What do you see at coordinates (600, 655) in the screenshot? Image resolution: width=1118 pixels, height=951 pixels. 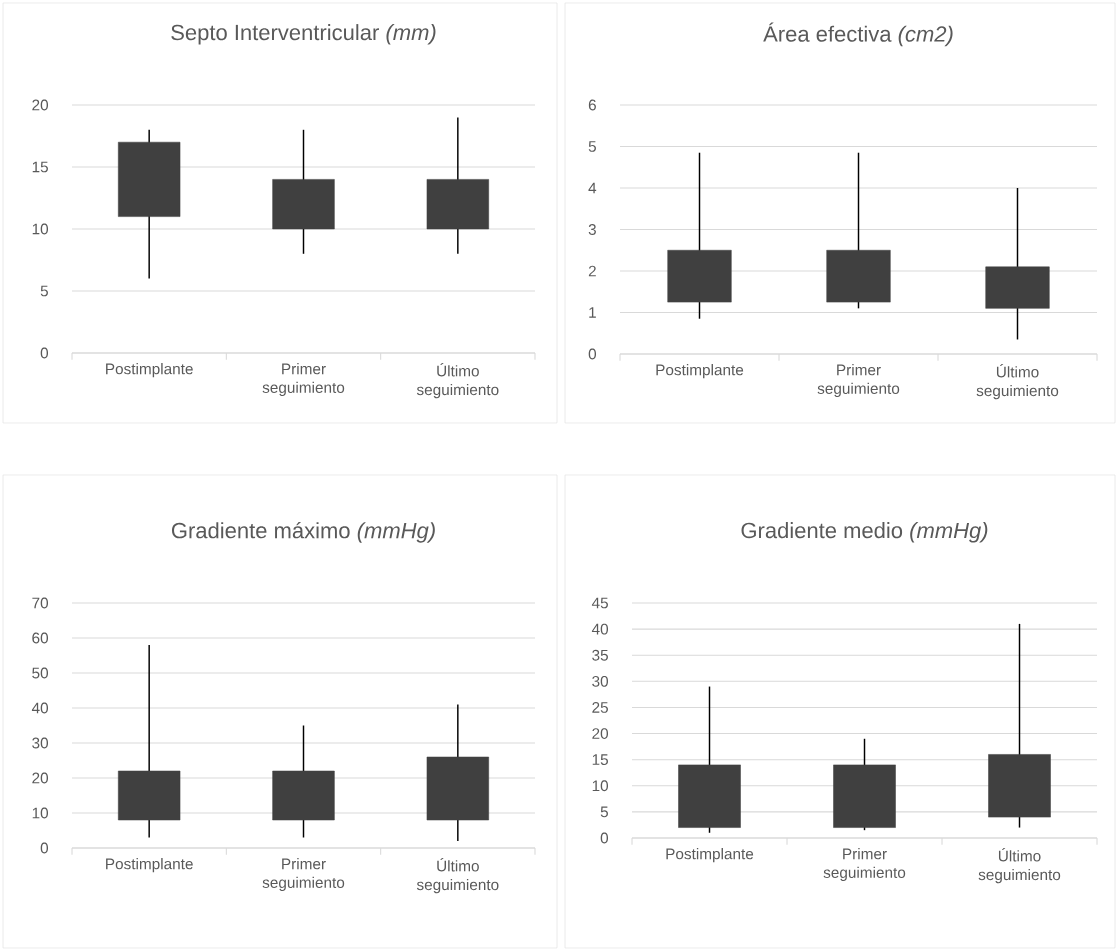 I see `y-tick-label: 35` at bounding box center [600, 655].